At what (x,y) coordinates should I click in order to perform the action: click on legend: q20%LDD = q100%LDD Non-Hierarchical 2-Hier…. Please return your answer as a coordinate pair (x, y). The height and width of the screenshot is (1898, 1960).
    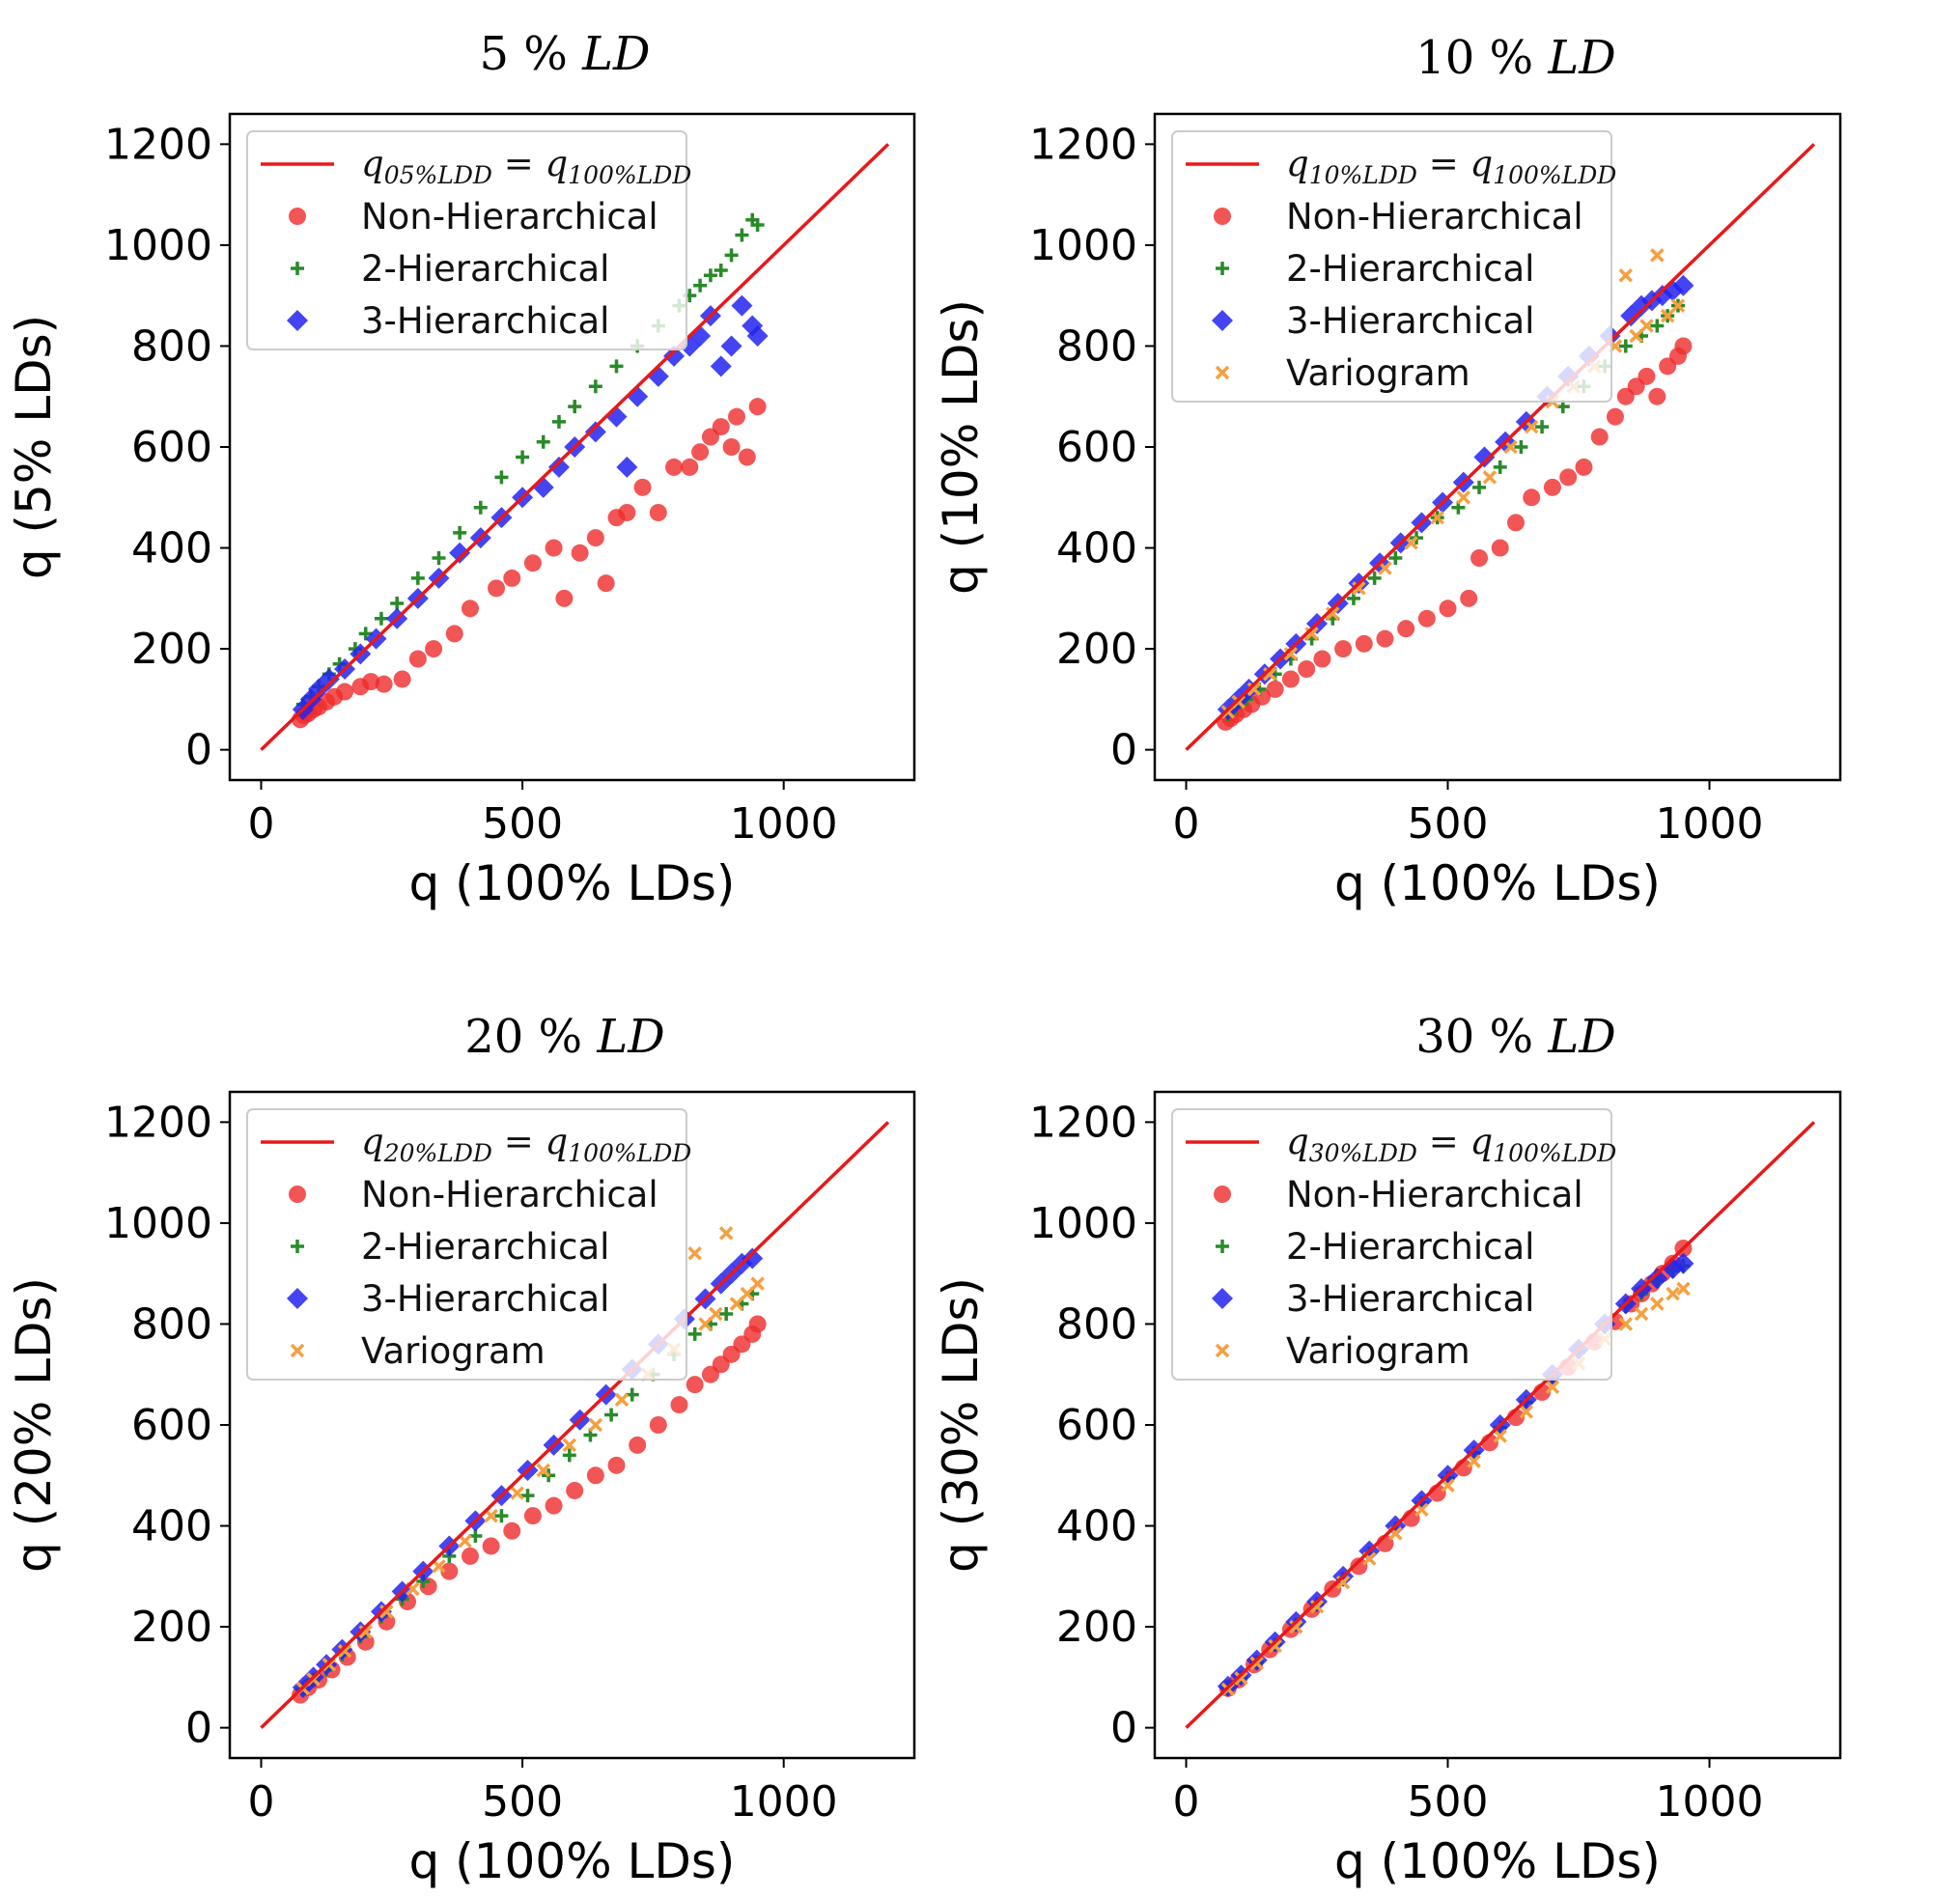
    Looking at the image, I should click on (469, 1245).